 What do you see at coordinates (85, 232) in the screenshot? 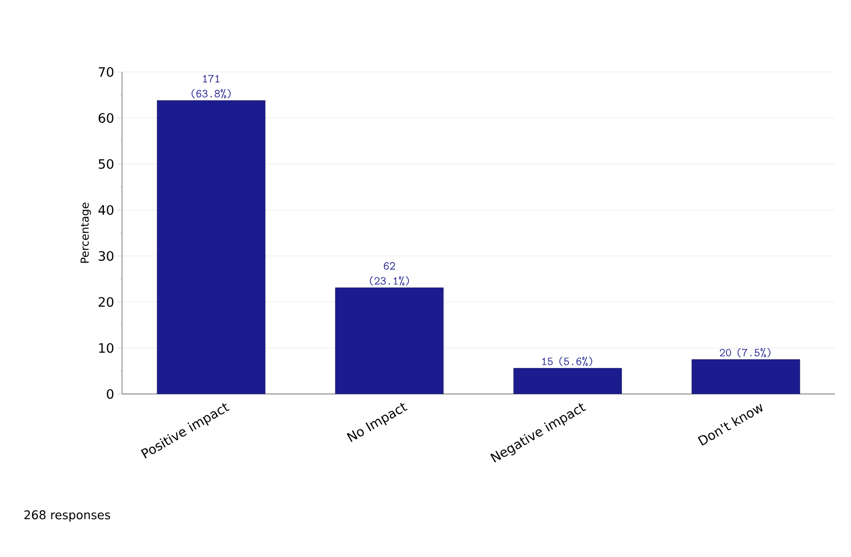
I see `y-axis-title: Percentage` at bounding box center [85, 232].